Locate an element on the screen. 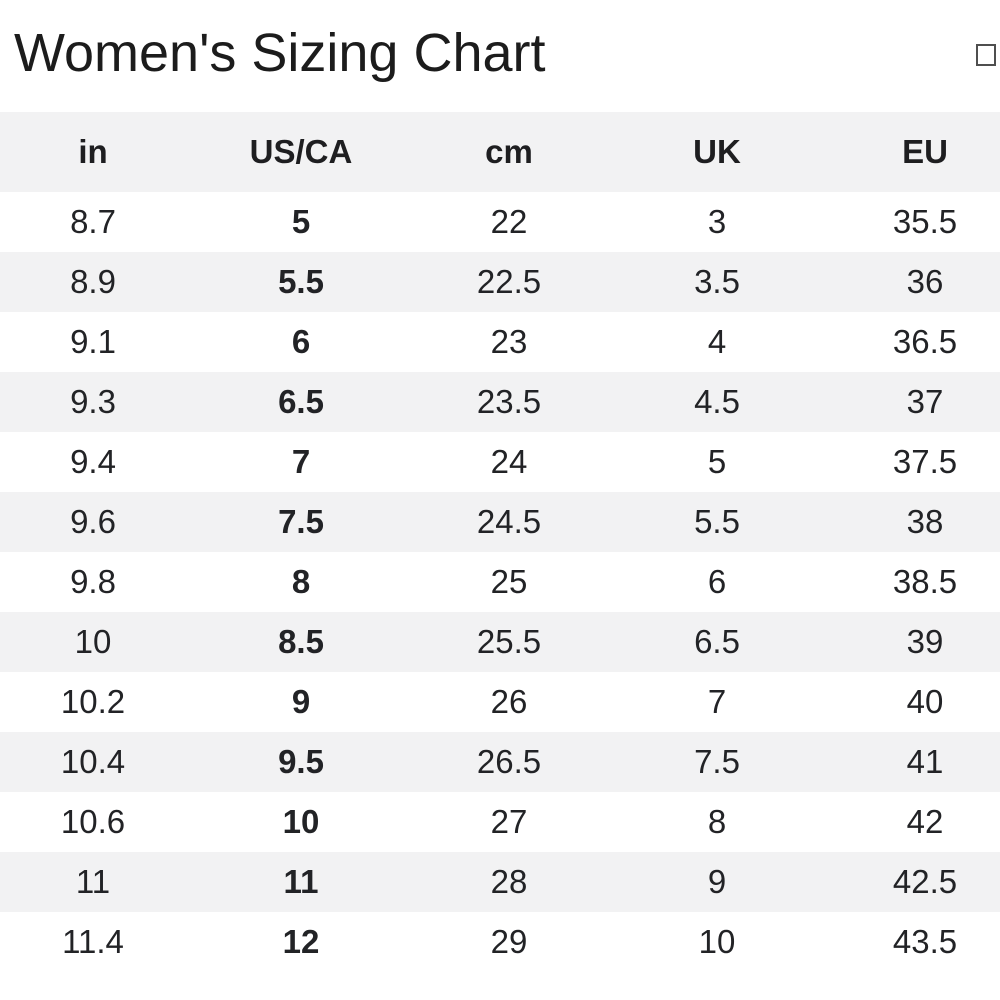 The height and width of the screenshot is (1000, 1000). table-row: 10 8.5 25.5 6.5 39 is located at coordinates (500, 642).